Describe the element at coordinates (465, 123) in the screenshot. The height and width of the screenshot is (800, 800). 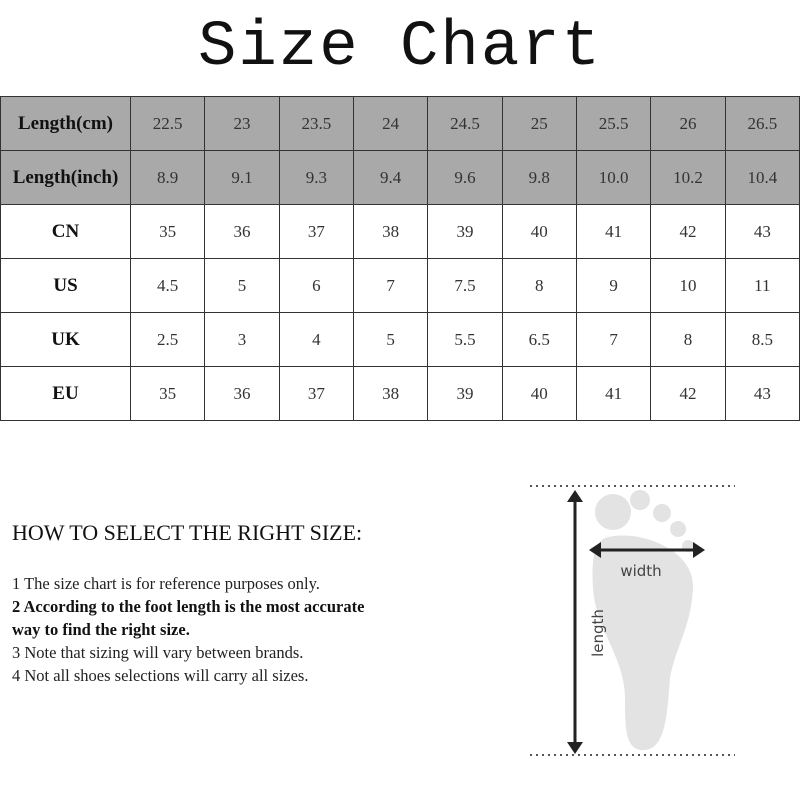
I see `table-cell: 24.5` at that location.